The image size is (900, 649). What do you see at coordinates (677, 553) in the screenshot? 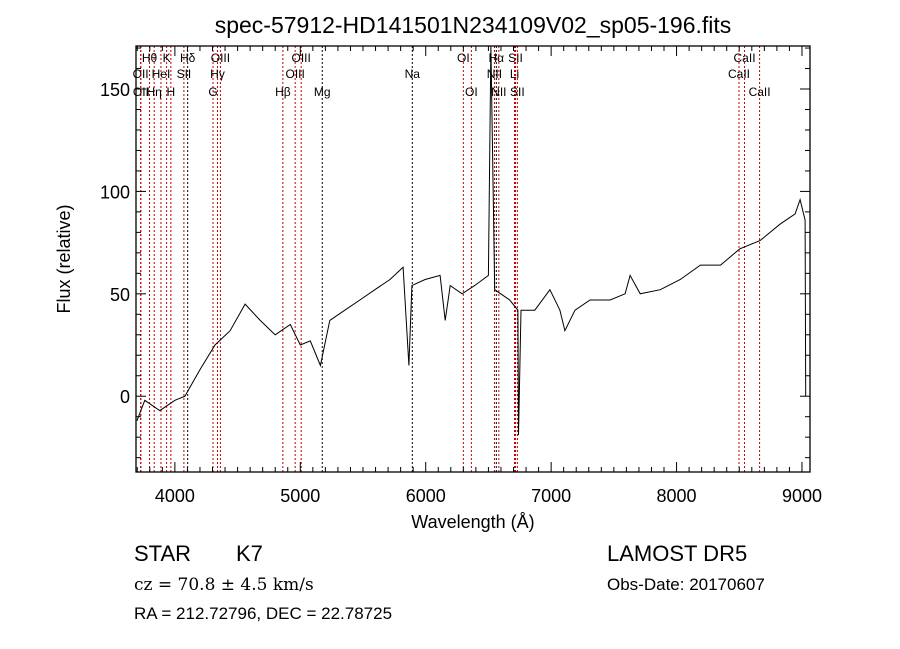
I see `survey-name: LAMOST DR5` at bounding box center [677, 553].